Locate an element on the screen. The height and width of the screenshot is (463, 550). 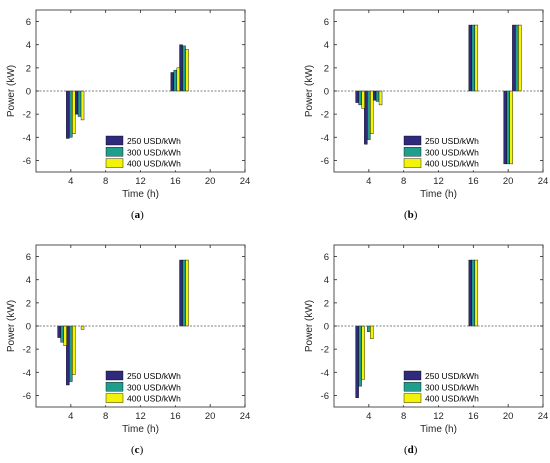
bar-a-s2-t5 is located at coordinates (82, 105).